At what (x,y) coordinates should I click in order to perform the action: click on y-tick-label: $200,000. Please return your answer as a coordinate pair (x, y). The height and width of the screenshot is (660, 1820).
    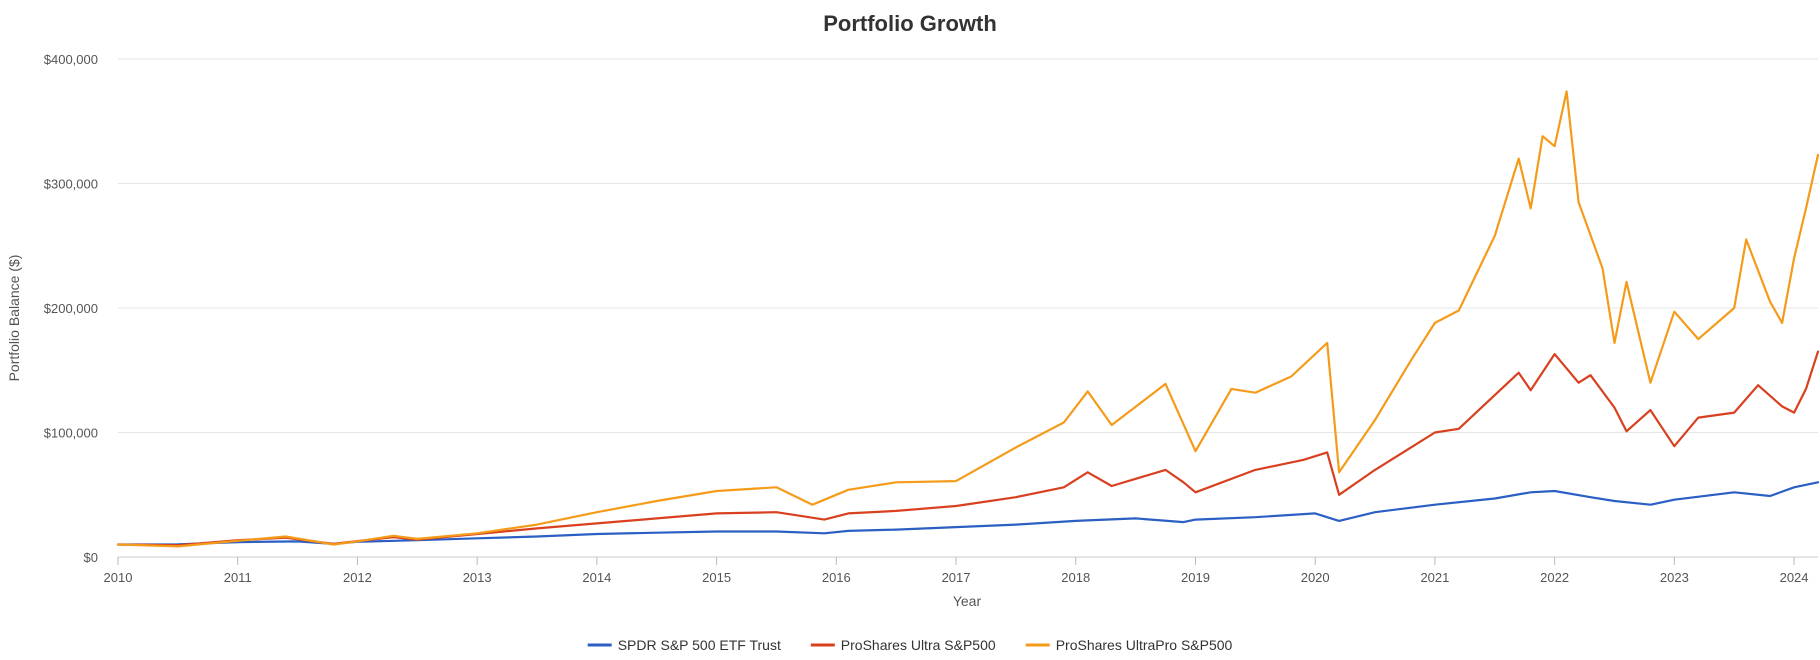
    Looking at the image, I should click on (71, 308).